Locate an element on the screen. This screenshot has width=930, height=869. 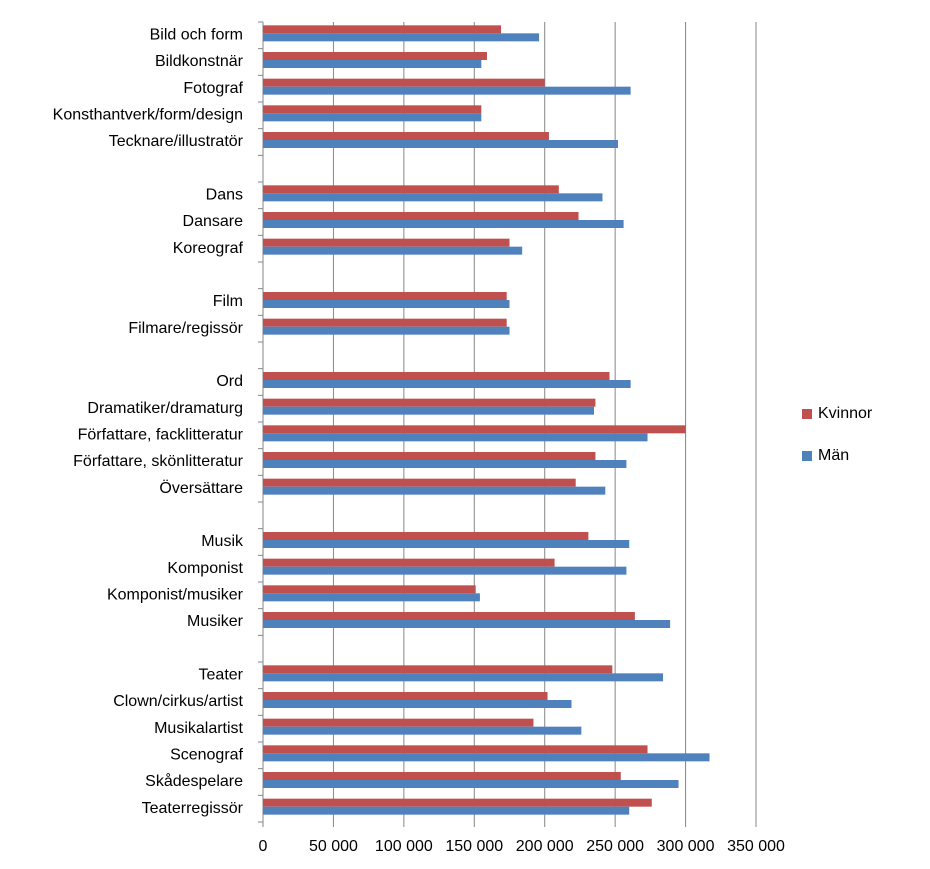
y-tick-label: Dramatiker/dramaturg is located at coordinates (165, 408).